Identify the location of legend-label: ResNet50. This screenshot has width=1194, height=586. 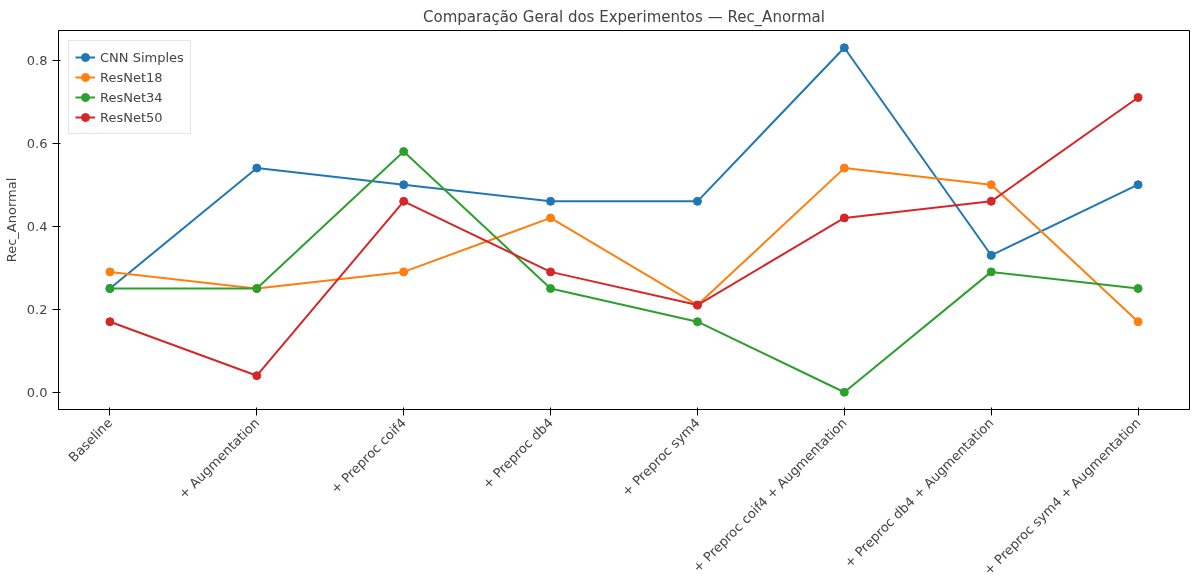
(131, 117).